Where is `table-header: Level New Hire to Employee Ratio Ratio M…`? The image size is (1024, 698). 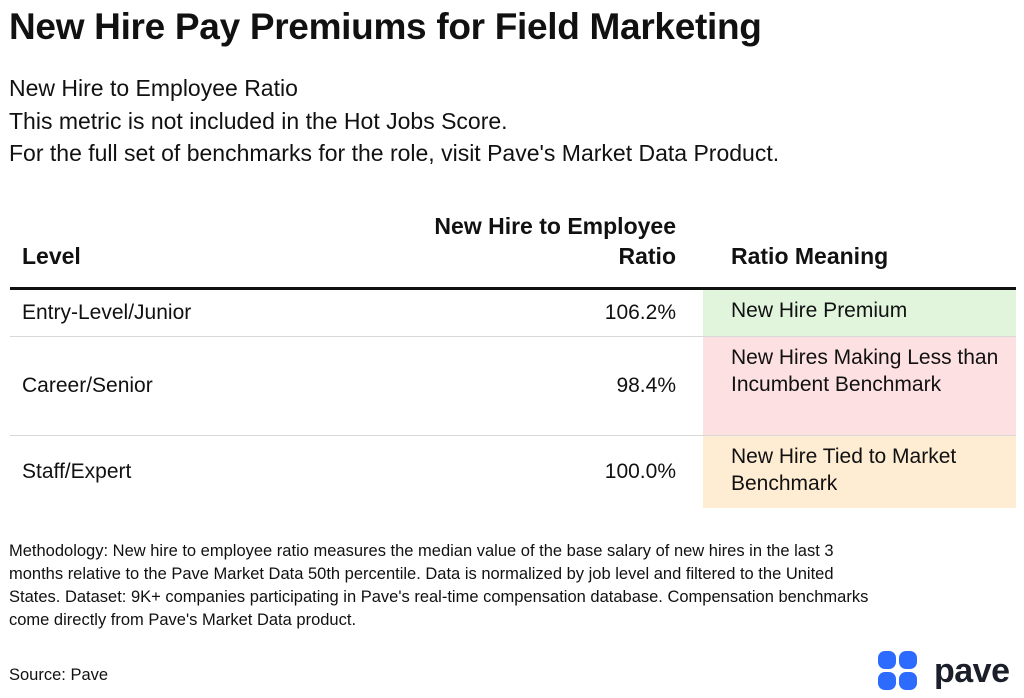 table-header: Level New Hire to Employee Ratio Ratio M… is located at coordinates (513, 248).